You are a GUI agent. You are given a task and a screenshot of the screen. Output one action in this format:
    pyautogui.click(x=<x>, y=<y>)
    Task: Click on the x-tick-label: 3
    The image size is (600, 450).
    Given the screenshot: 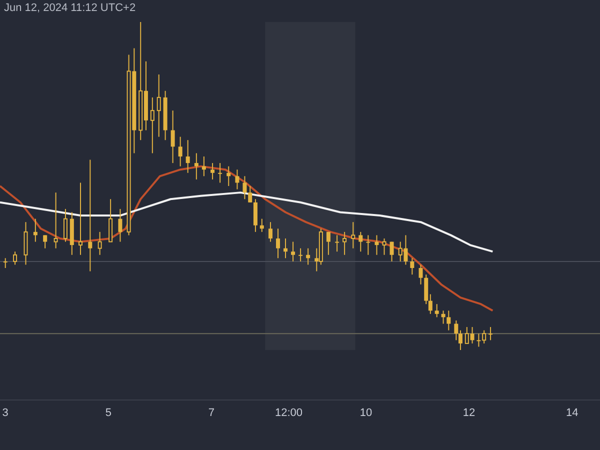 What is the action you would take?
    pyautogui.click(x=5, y=412)
    